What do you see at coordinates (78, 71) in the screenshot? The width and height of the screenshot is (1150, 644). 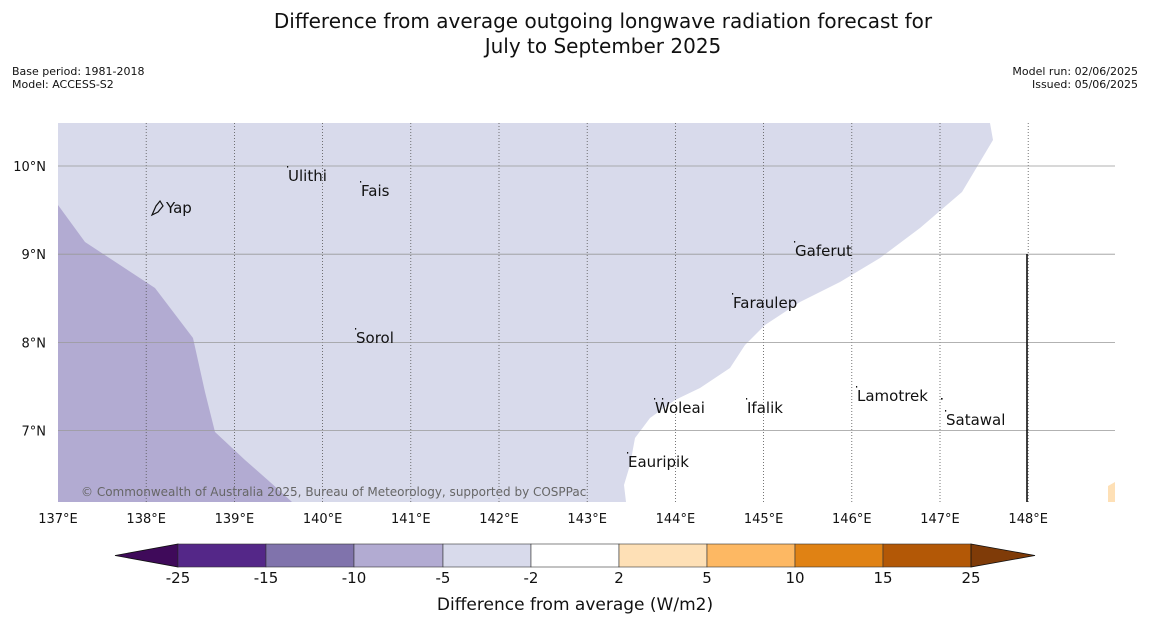 I see `base-period: Base period: 1981-2018` at bounding box center [78, 71].